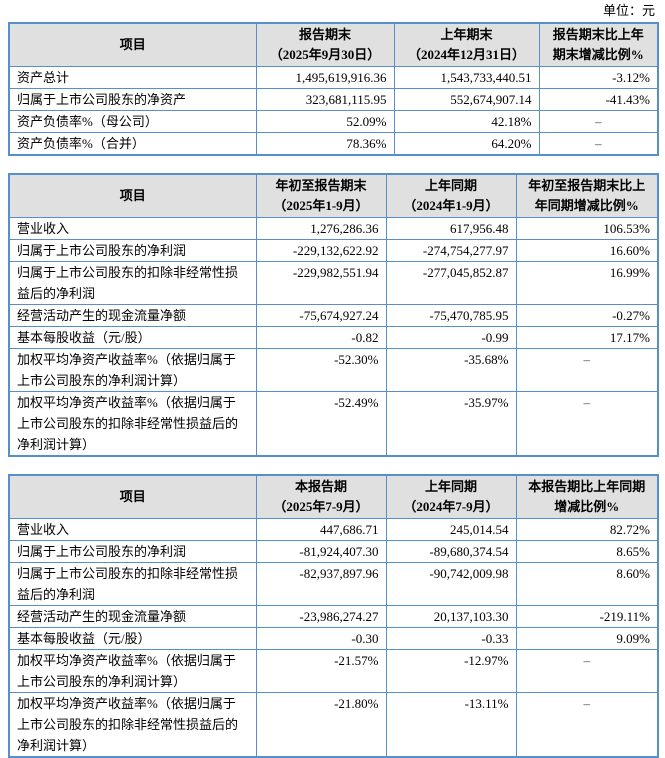 This screenshot has height=758, width=665. What do you see at coordinates (587, 638) in the screenshot?
I see `change-value-cell: 9.09%` at bounding box center [587, 638].